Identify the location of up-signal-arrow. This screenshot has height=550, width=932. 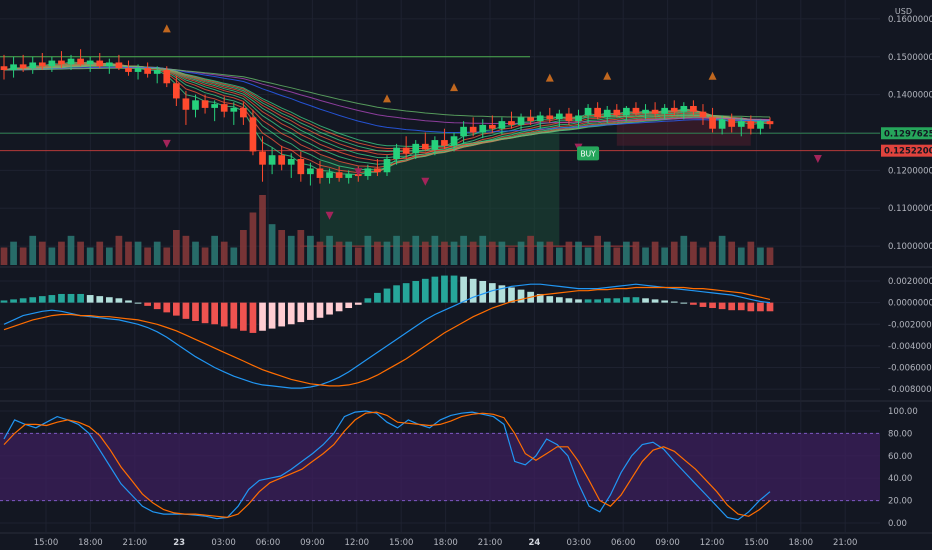
(387, 98).